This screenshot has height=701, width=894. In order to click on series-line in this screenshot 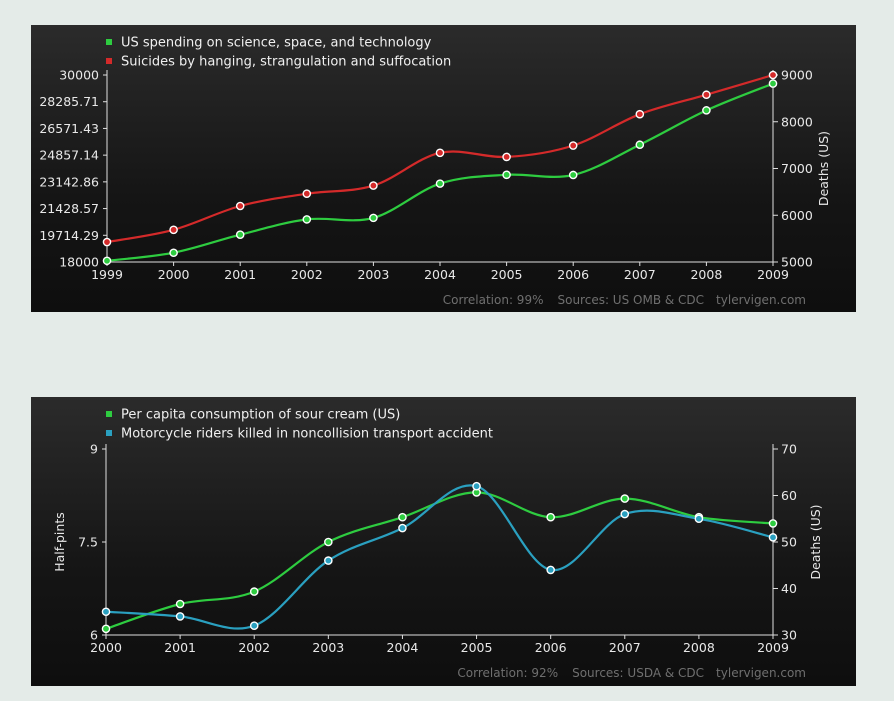, I will do `click(439, 560)`.